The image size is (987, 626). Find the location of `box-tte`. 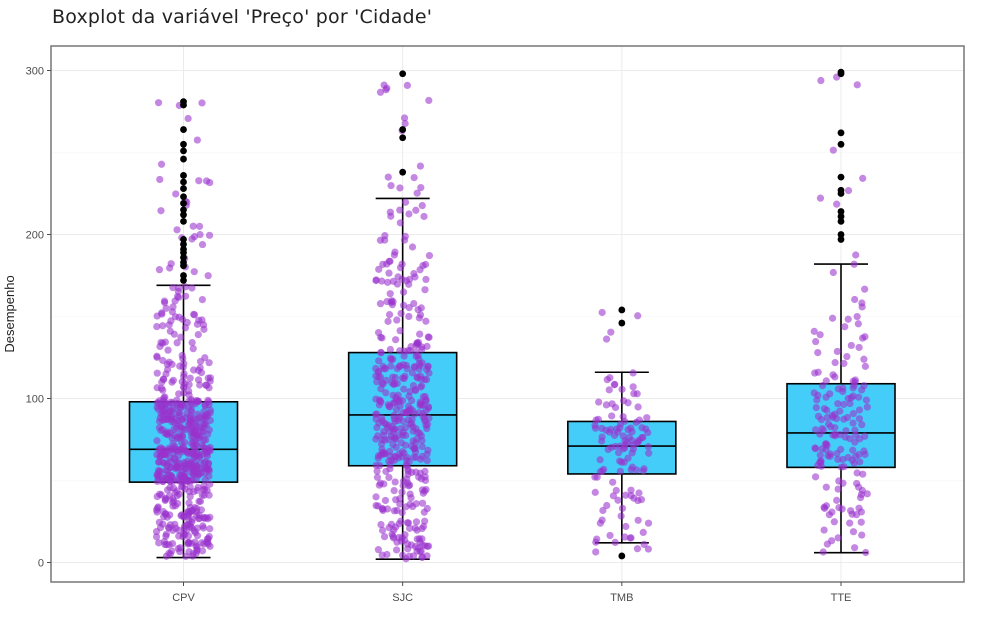

box-tte is located at coordinates (841, 425).